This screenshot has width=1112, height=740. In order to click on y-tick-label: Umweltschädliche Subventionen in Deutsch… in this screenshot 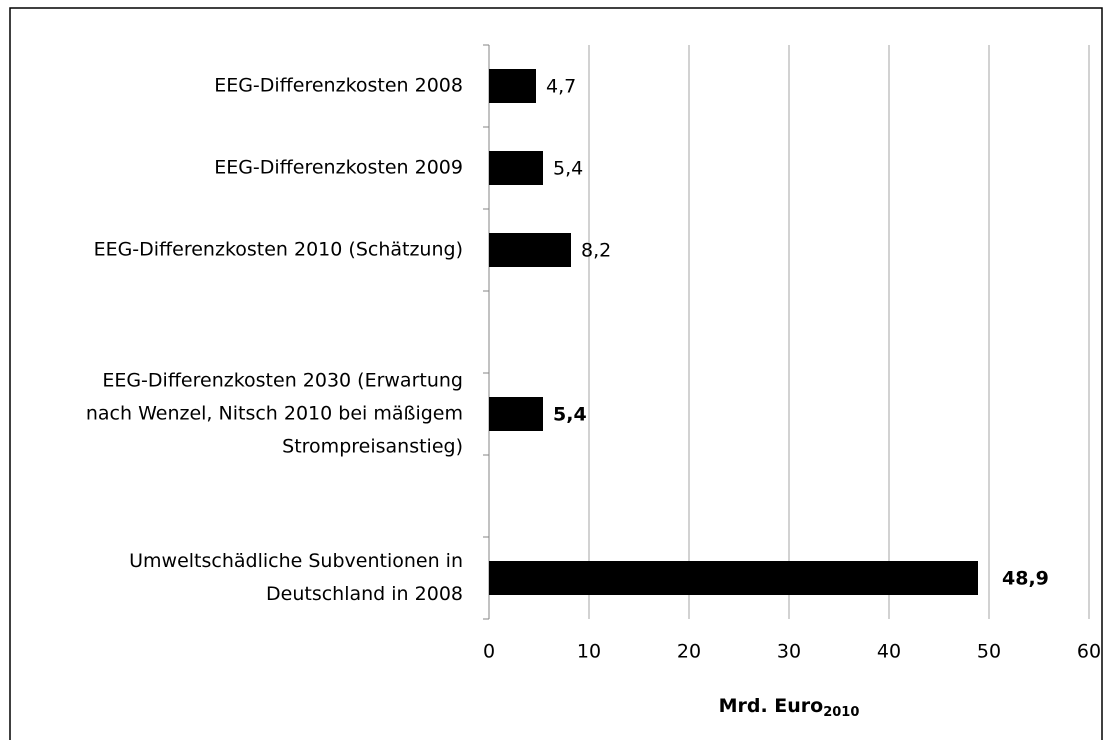, I will do `click(296, 577)`.